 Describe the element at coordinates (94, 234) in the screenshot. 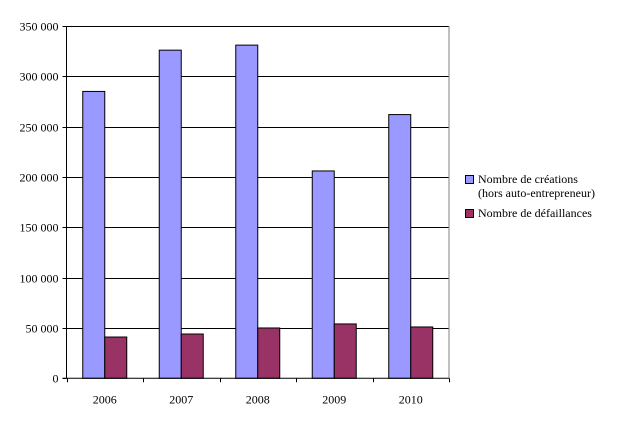

I see `bar-creations-2006` at that location.